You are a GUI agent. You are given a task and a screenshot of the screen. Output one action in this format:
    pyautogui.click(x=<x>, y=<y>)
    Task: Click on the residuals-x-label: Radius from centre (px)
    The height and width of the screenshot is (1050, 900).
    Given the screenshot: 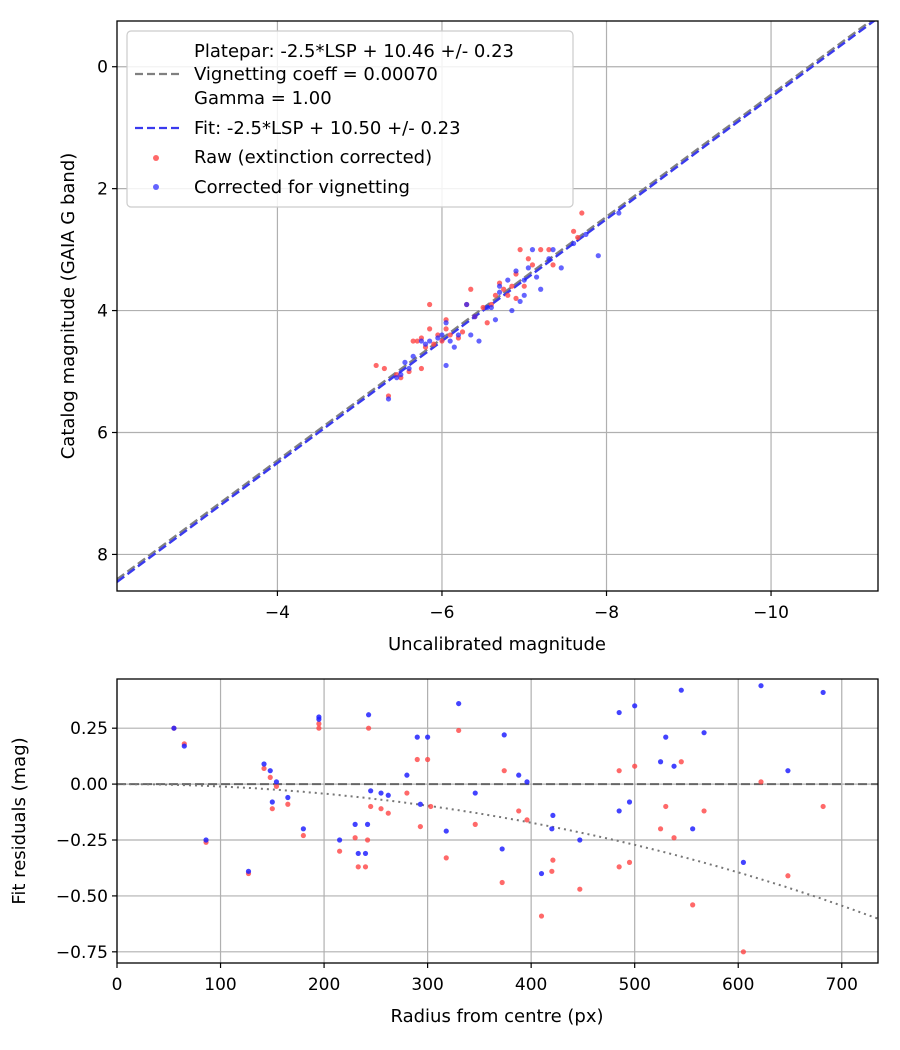 What is the action you would take?
    pyautogui.click(x=496, y=1016)
    